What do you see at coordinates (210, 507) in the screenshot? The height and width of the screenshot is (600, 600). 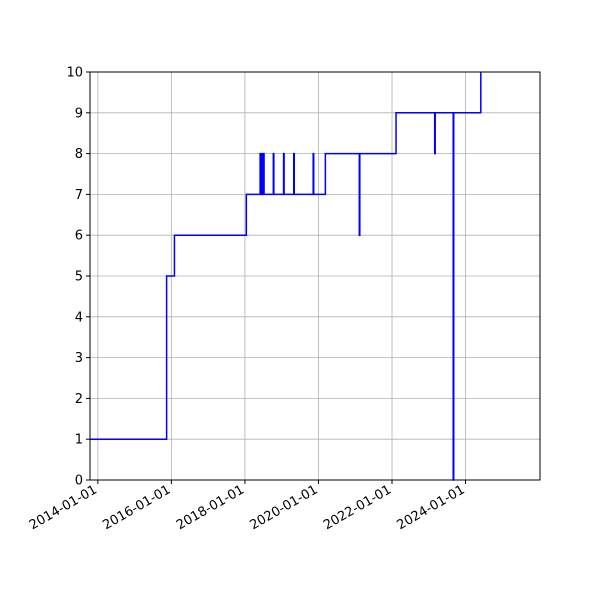 I see `x-tick-label: 2018-01-01` at bounding box center [210, 507].